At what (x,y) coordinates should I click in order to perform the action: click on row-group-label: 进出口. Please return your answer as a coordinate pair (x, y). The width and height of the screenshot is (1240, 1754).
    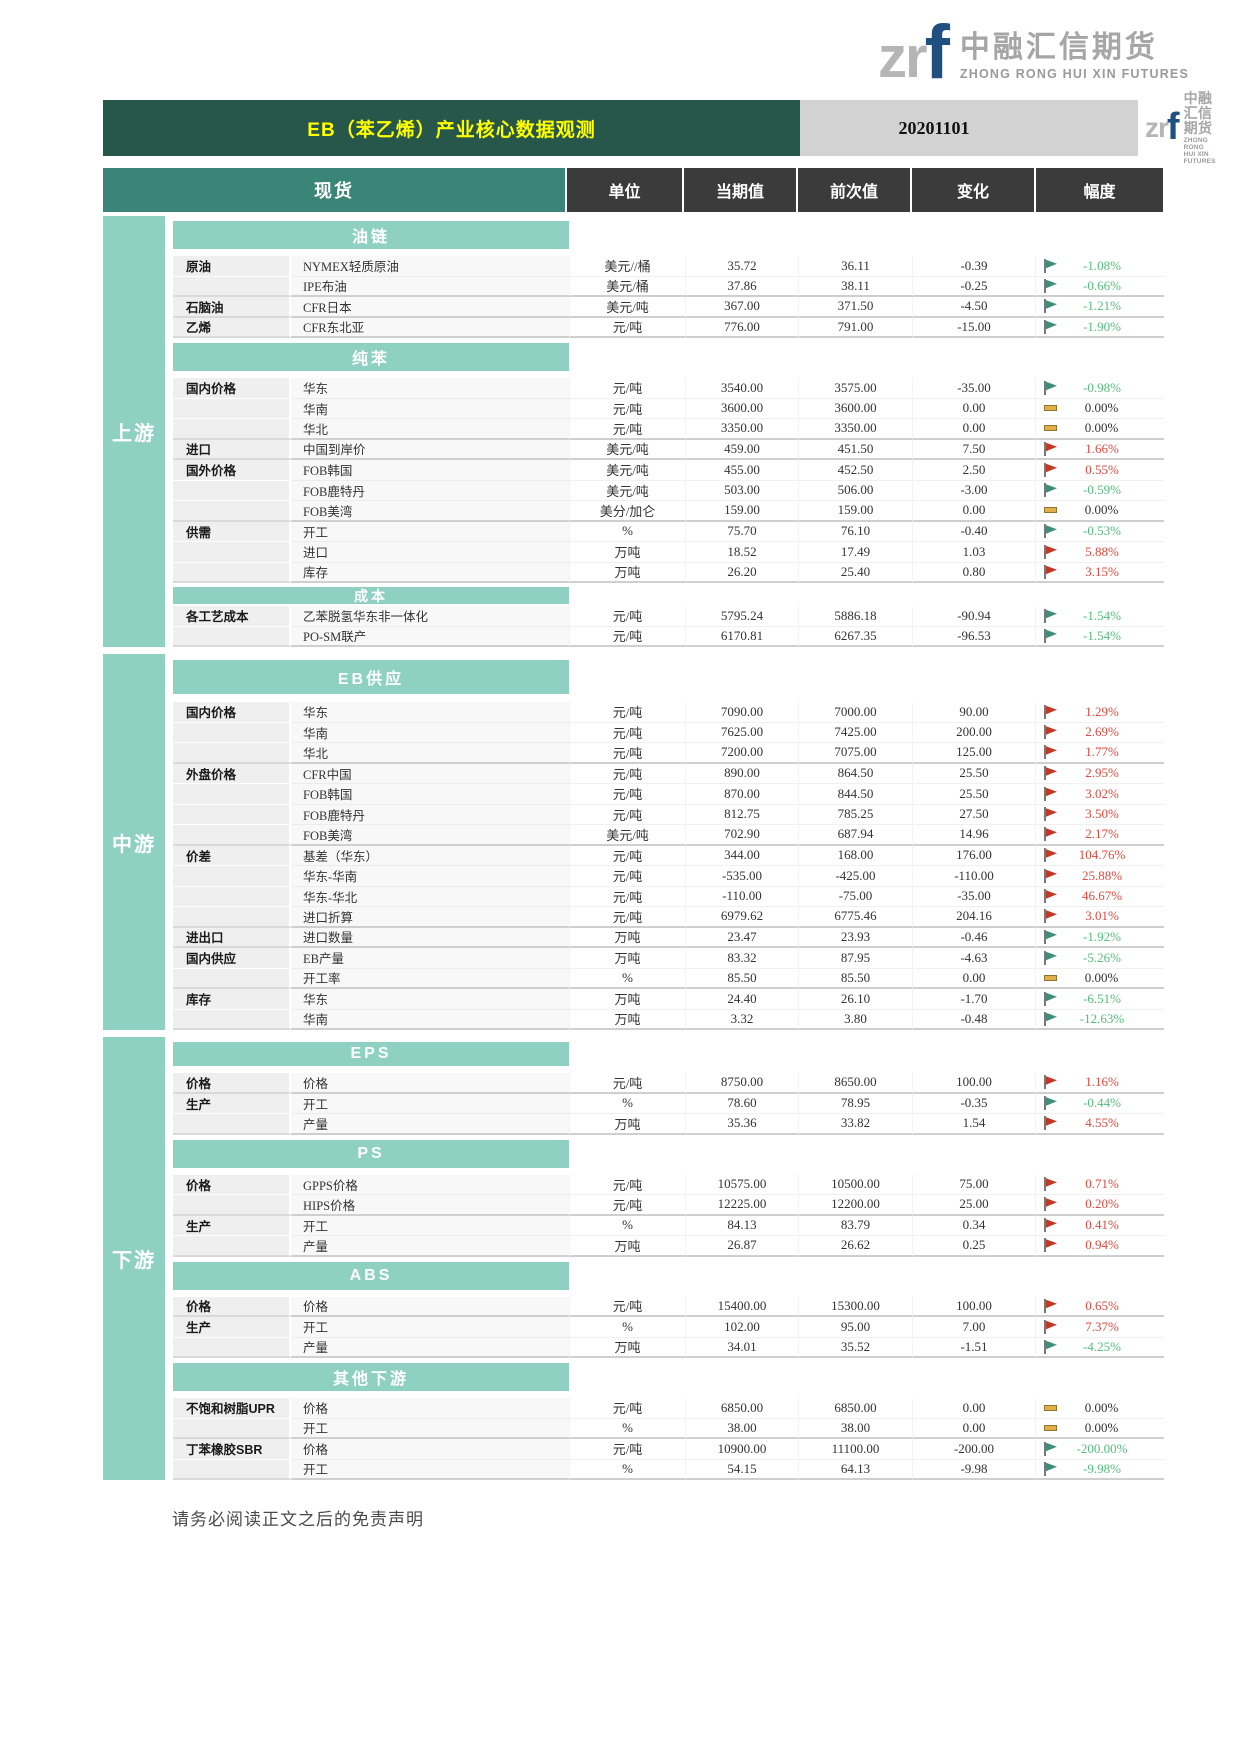
    Looking at the image, I should click on (232, 937).